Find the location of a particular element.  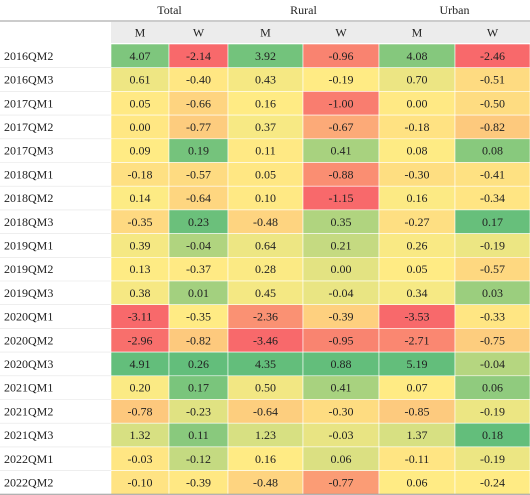

cell-value: -0.23 is located at coordinates (198, 411).